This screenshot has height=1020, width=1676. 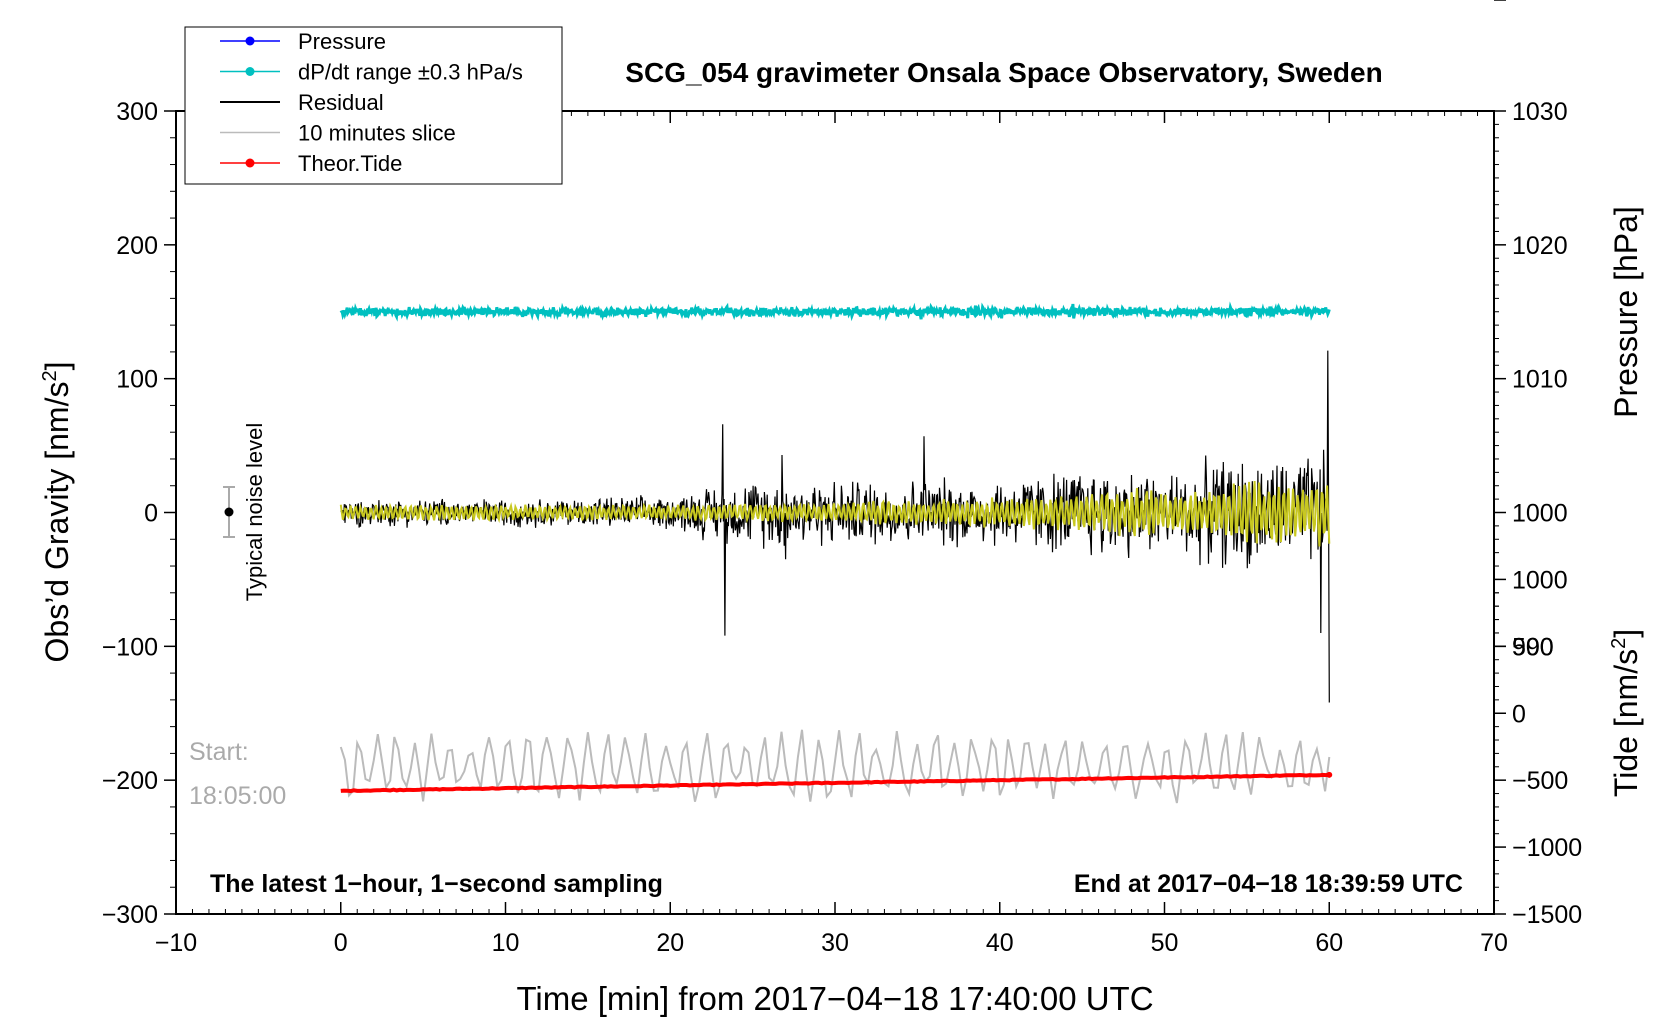 I want to click on legend-item: Pressure, so click(x=303, y=41).